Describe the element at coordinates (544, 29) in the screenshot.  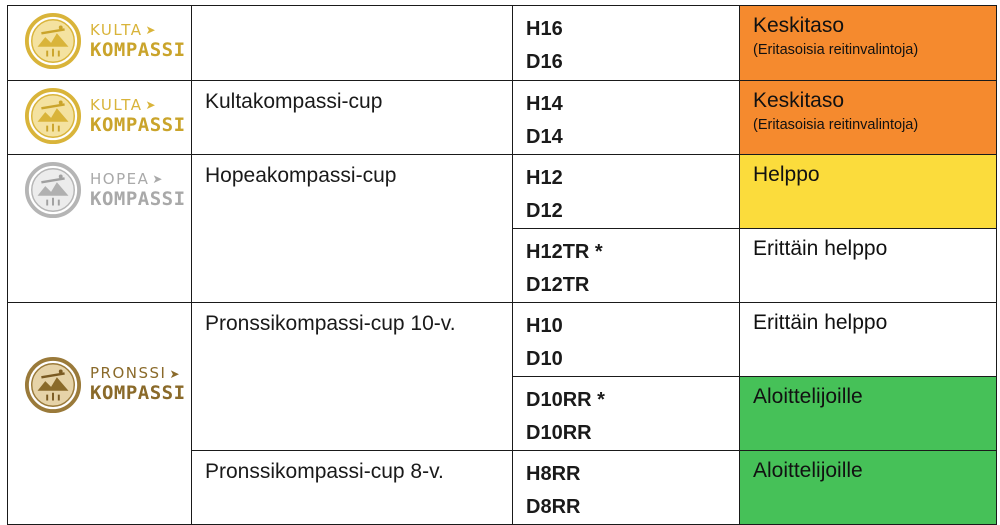
I see `class-label: H16` at that location.